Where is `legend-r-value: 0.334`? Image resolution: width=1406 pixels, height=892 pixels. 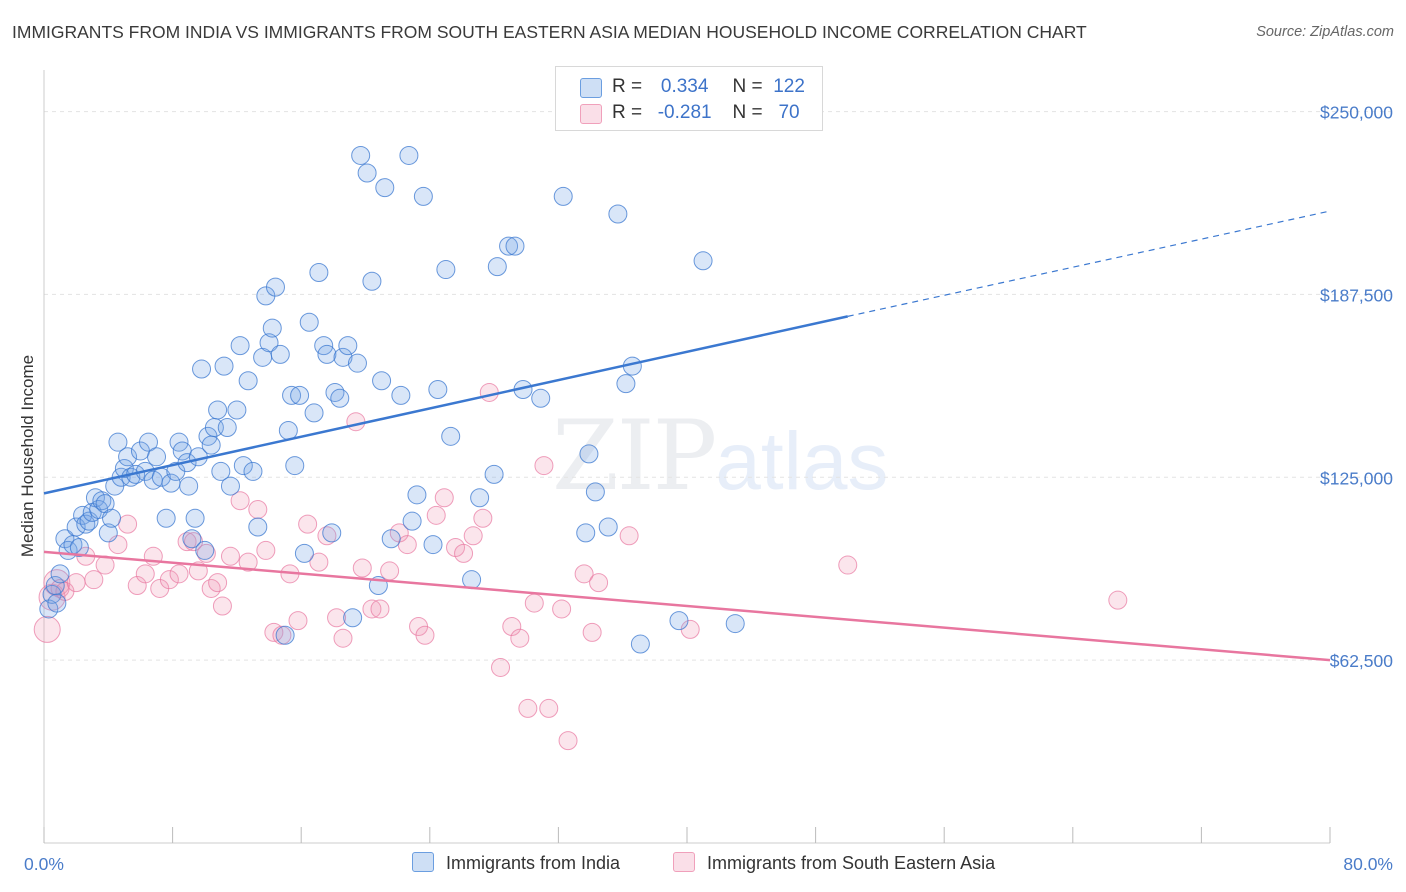
legend-r-value: 0.334 is located at coordinates (684, 86).